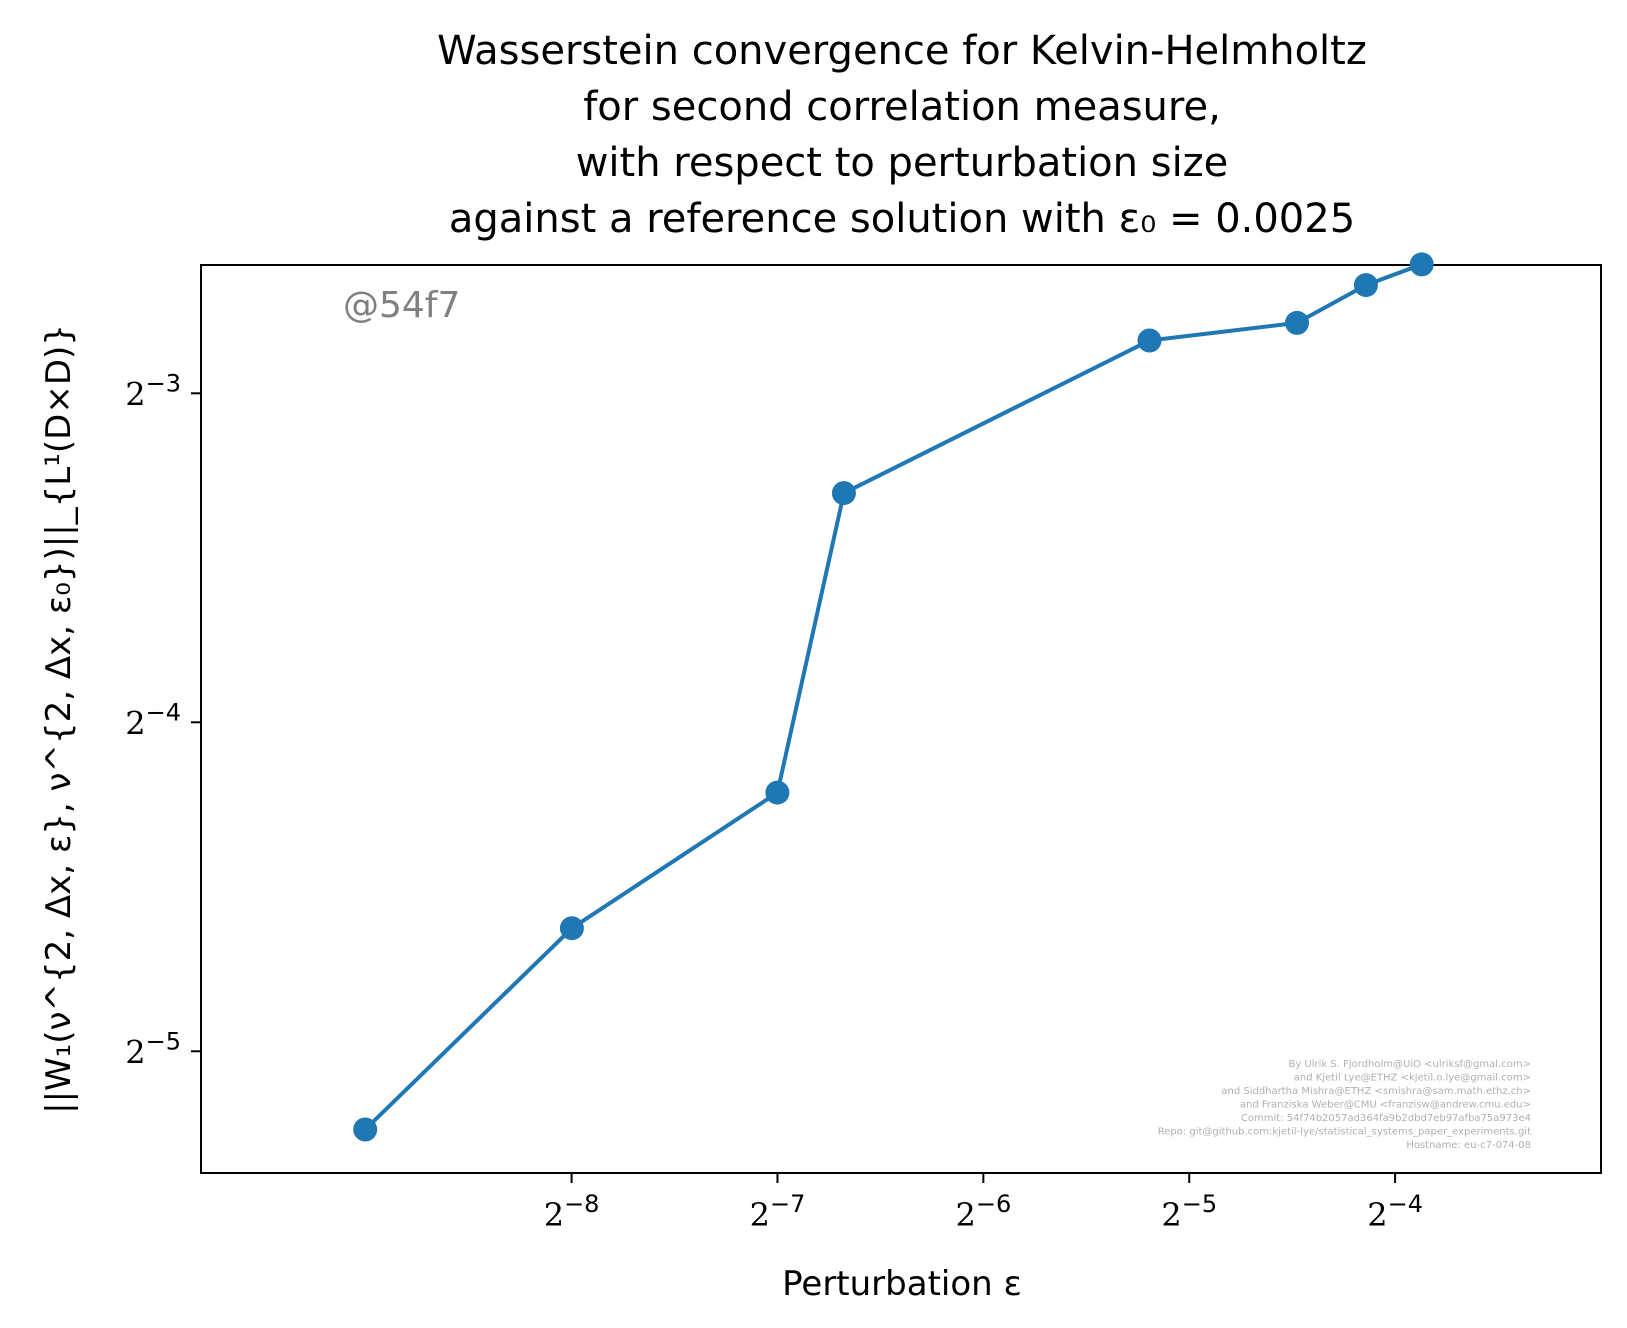  Describe the element at coordinates (153, 1049) in the screenshot. I see `y-tick-label: 2−5` at that location.